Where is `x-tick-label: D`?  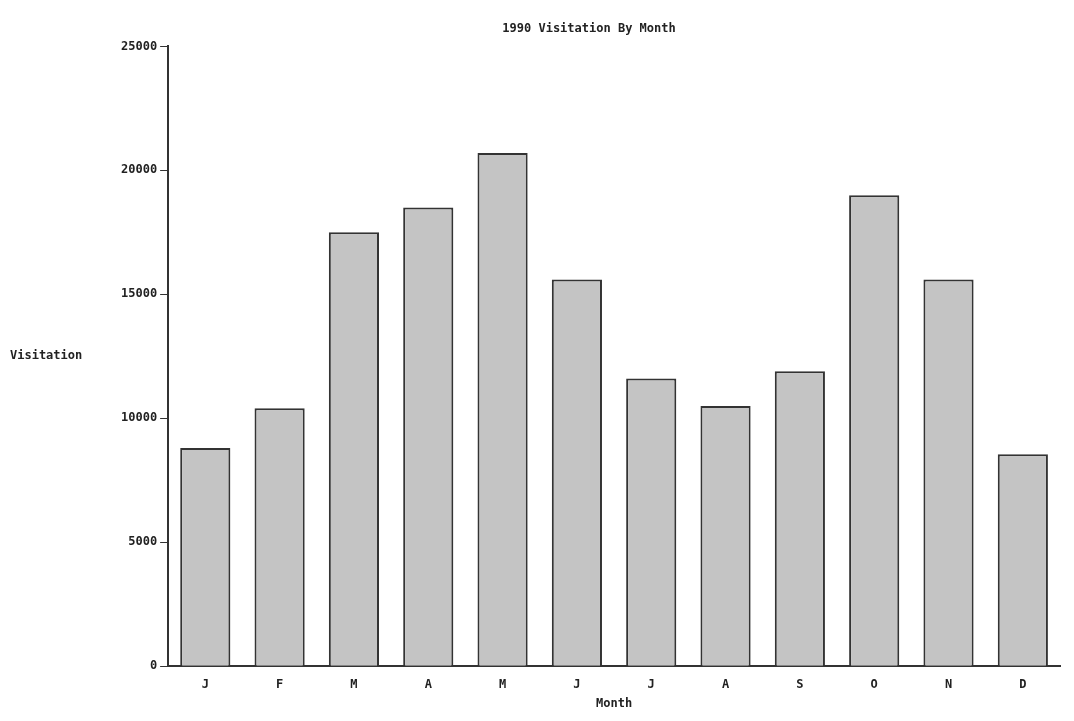
x-tick-label: D is located at coordinates (1023, 683).